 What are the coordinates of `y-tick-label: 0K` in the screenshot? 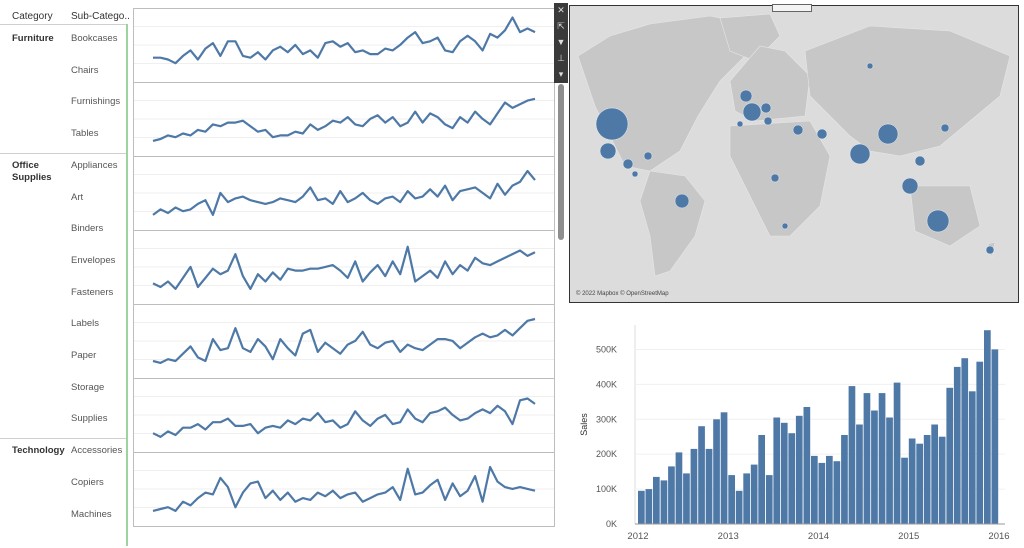 It's located at (611, 524).